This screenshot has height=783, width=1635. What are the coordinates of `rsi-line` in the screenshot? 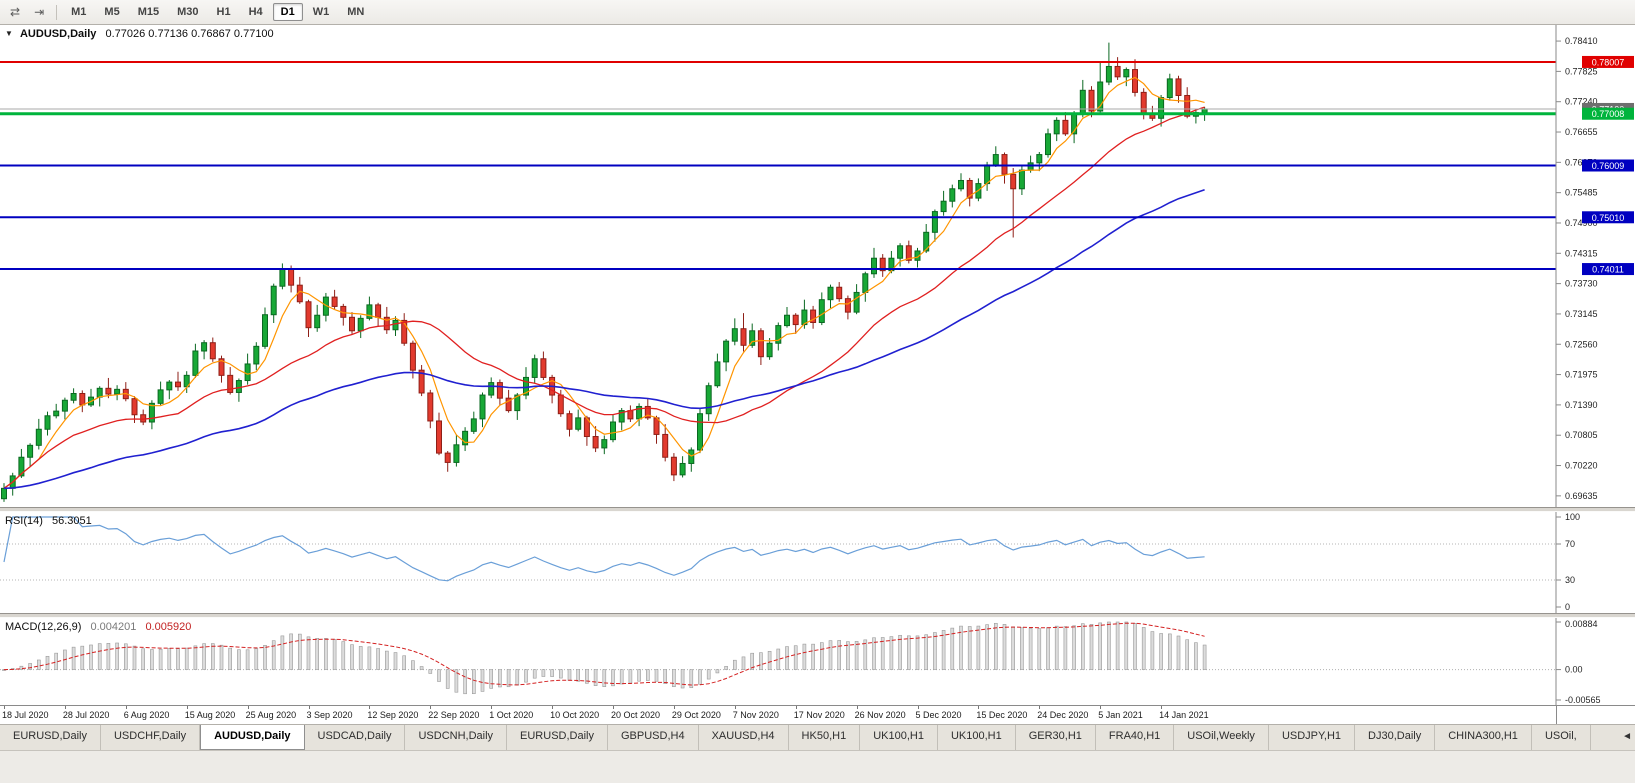 It's located at (604, 549).